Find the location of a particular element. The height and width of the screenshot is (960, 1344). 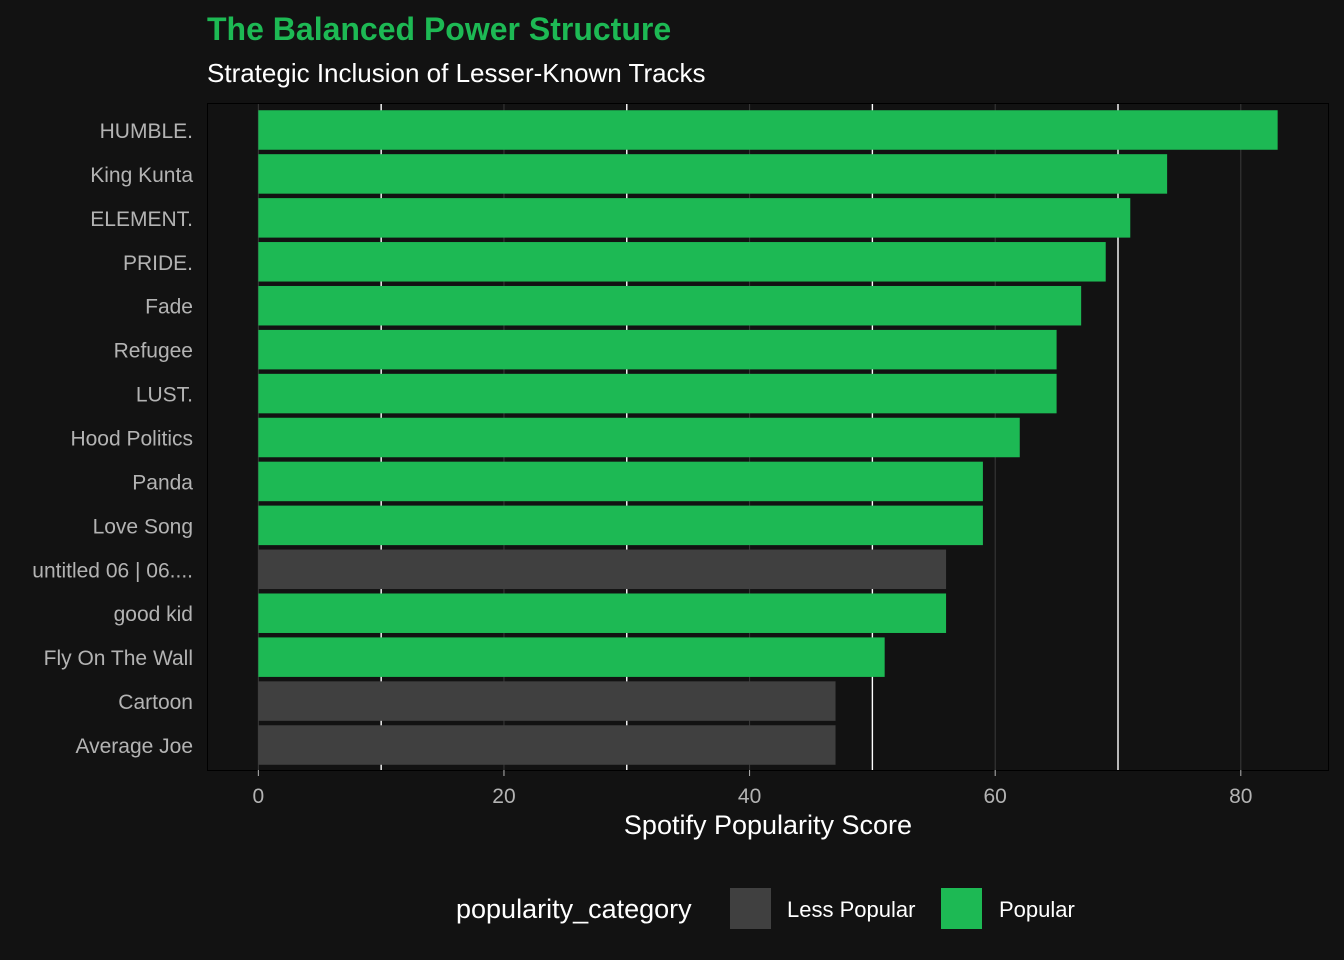

y-tick-label: Average Joe is located at coordinates (134, 746).